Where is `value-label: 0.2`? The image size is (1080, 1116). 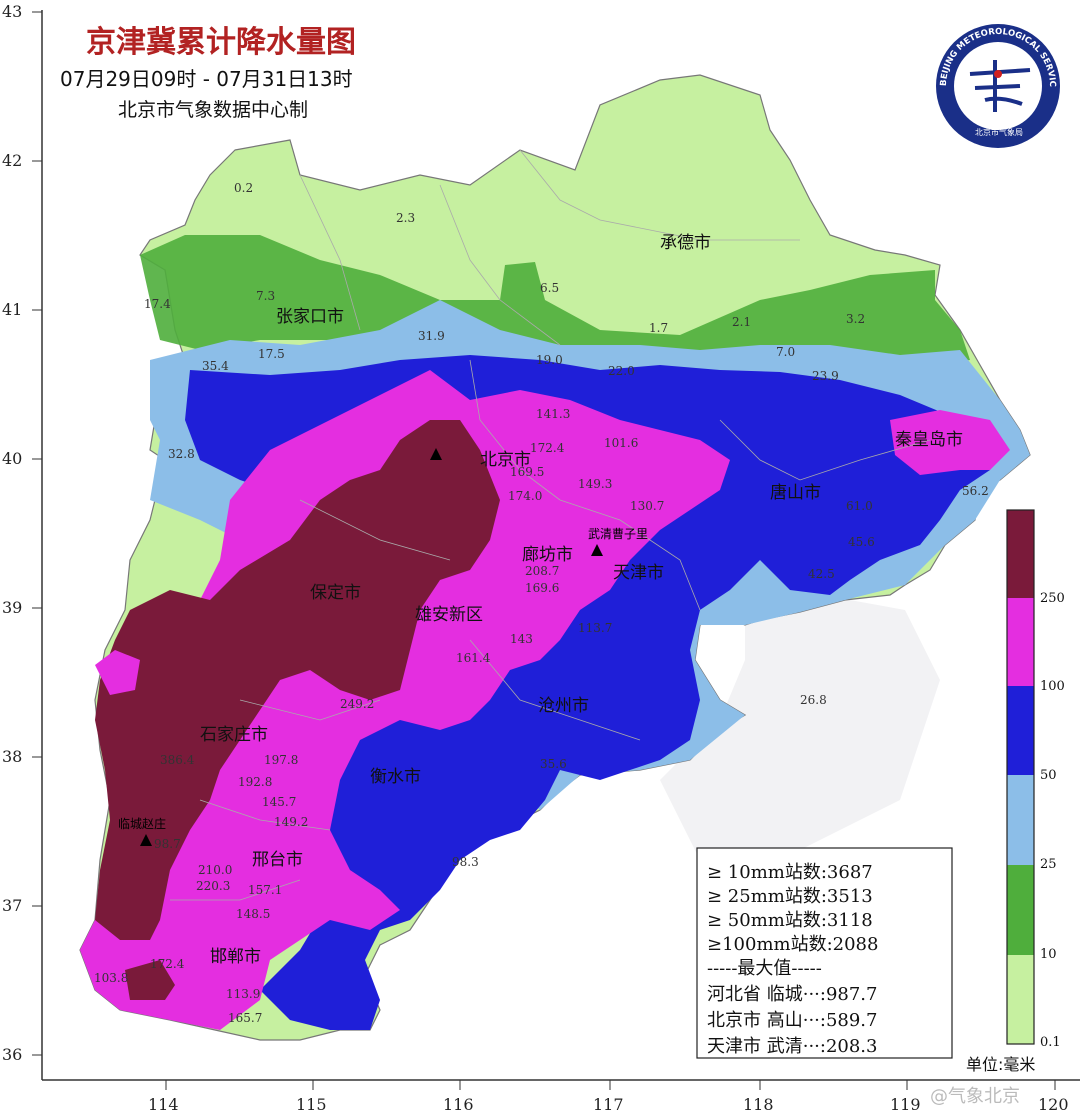
value-label: 0.2 is located at coordinates (243, 188).